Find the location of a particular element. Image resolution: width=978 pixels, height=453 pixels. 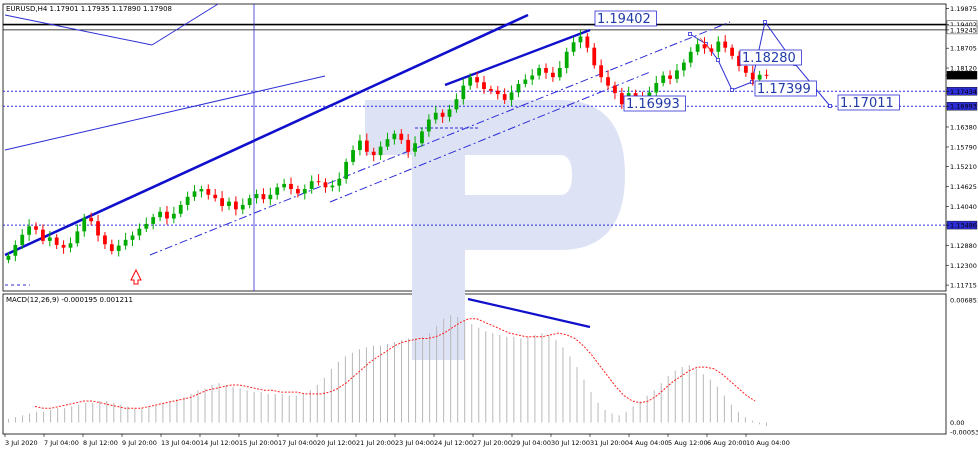

price-annotation-label: 1.17011 is located at coordinates (867, 103).